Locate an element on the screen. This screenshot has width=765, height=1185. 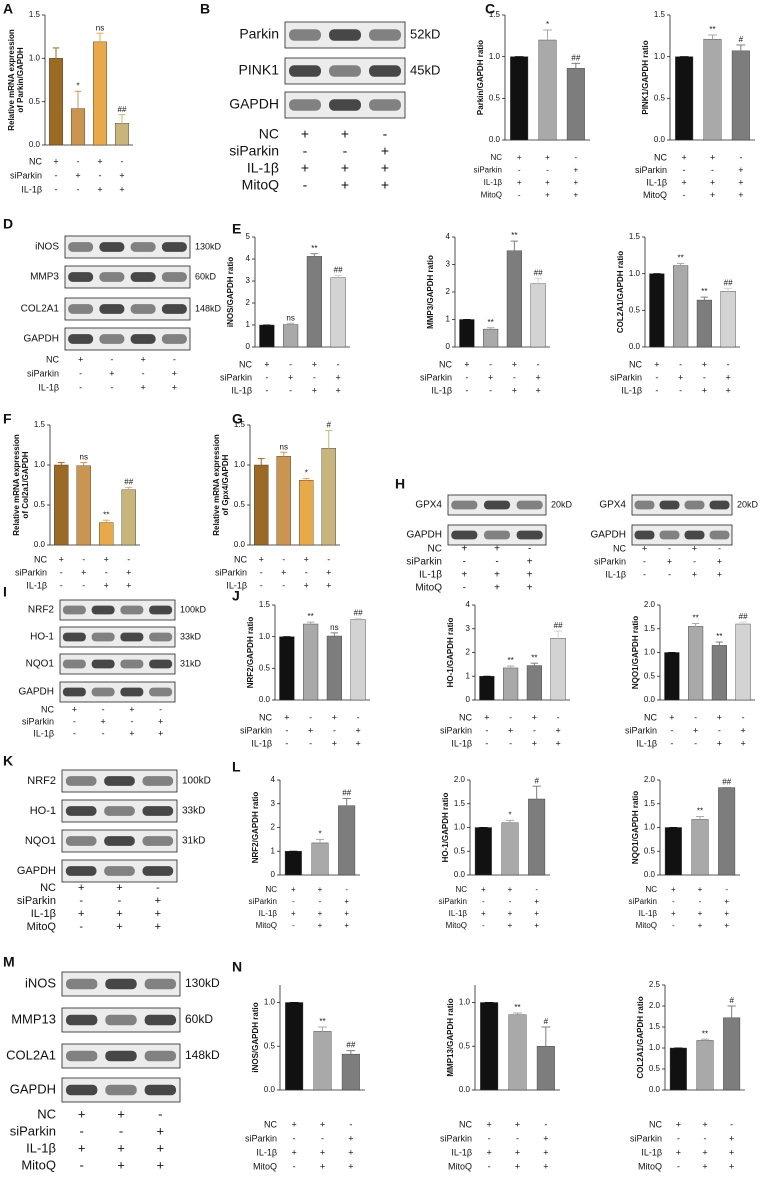
panel-label: K is located at coordinates (8, 761).